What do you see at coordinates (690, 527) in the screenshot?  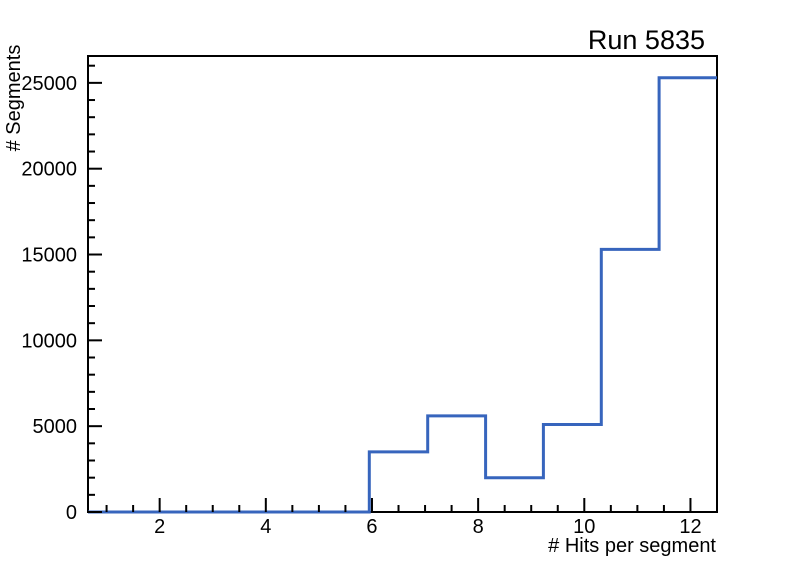 I see `x-tick-label: 12` at bounding box center [690, 527].